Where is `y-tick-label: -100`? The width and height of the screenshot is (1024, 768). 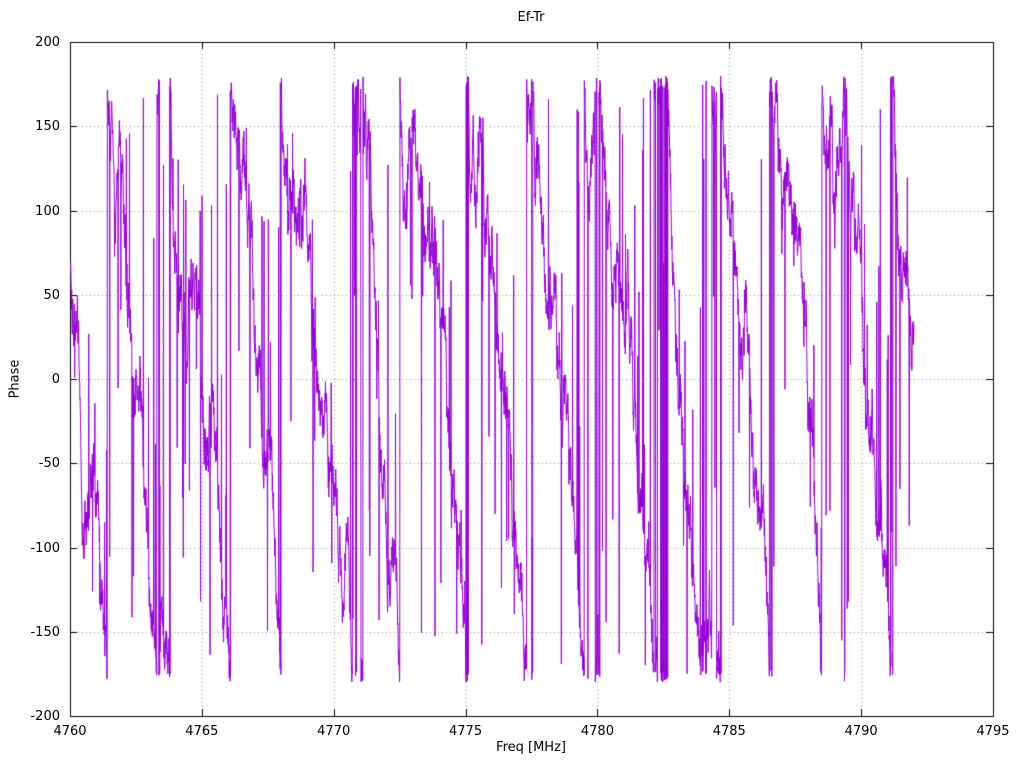 y-tick-label: -100 is located at coordinates (45, 548).